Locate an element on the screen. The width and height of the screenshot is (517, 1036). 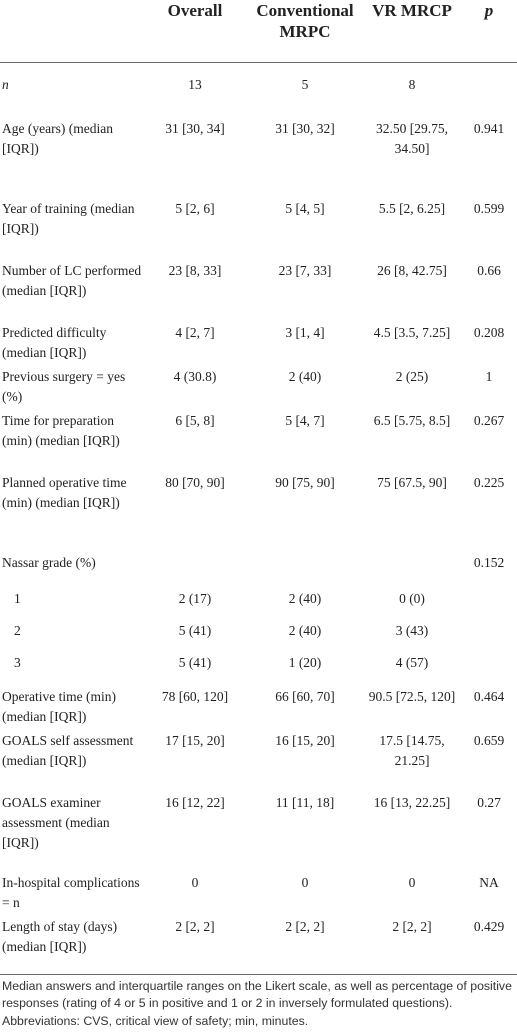
row-label: Year of training (median [IQR]) is located at coordinates (68, 218).